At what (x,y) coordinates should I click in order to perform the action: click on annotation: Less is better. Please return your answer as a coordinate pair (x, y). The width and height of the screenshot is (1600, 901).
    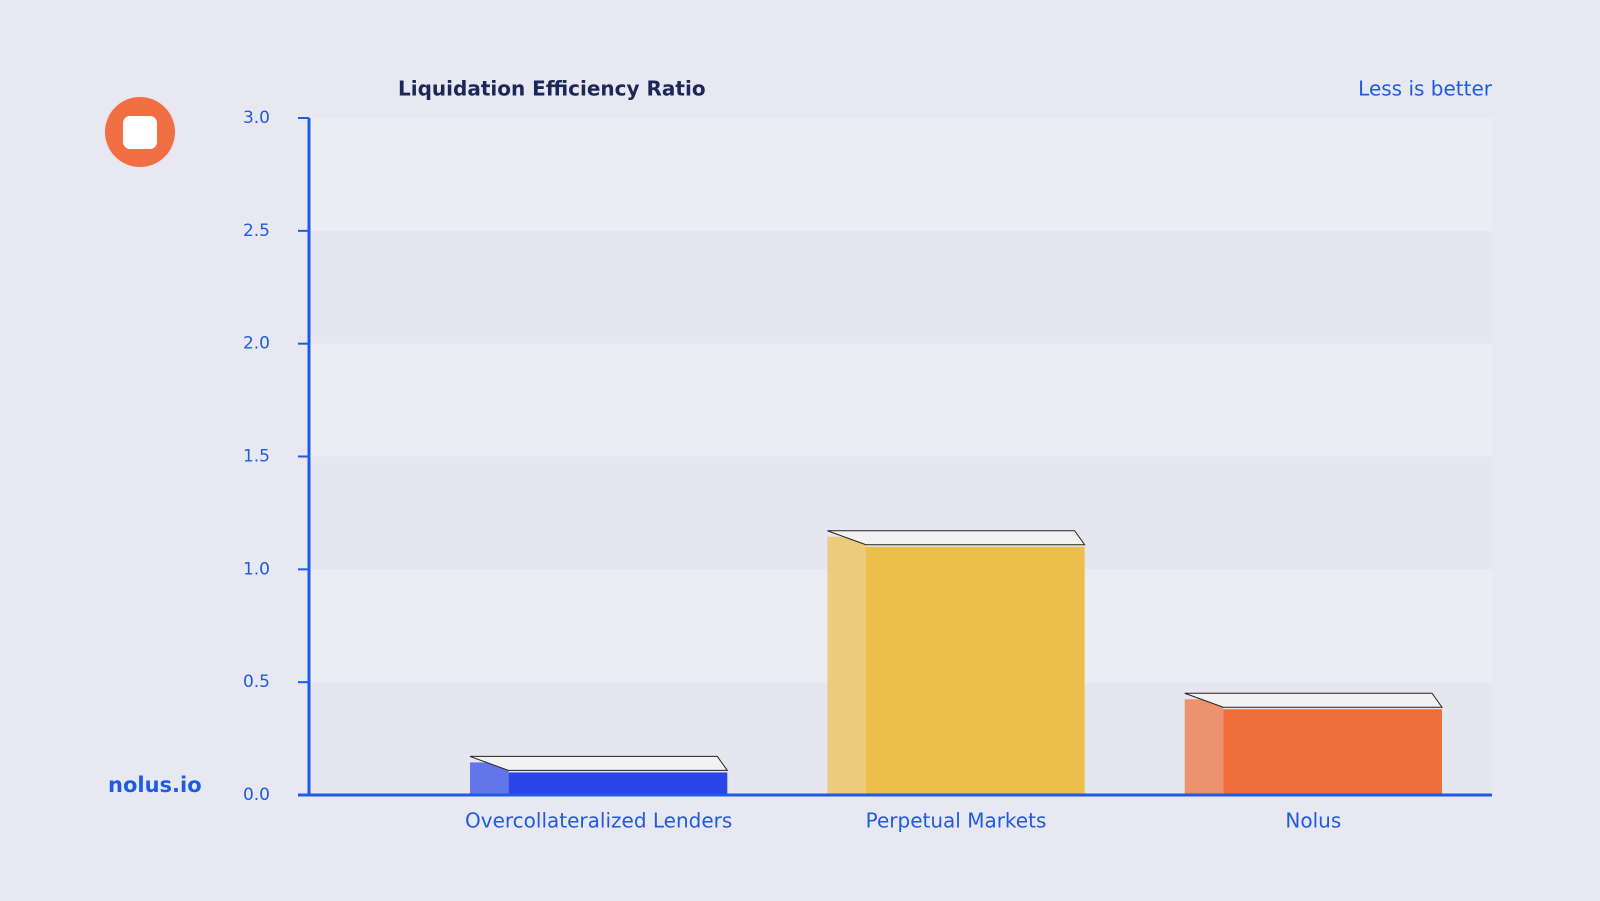
    Looking at the image, I should click on (1425, 89).